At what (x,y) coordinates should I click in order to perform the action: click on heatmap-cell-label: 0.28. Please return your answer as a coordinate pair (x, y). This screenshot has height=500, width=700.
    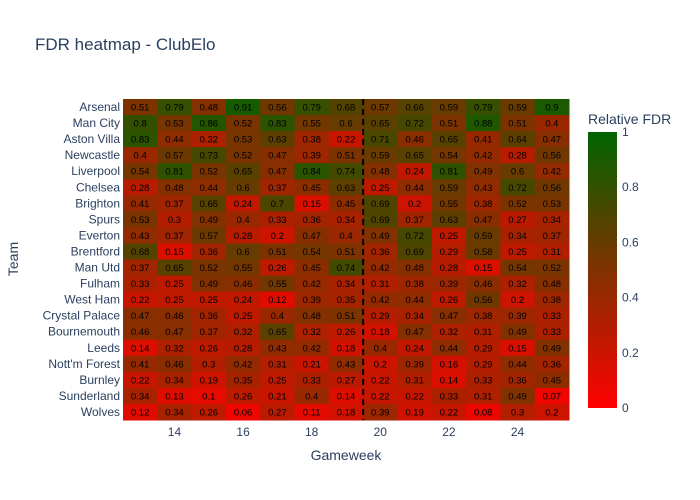
    Looking at the image, I should click on (243, 348).